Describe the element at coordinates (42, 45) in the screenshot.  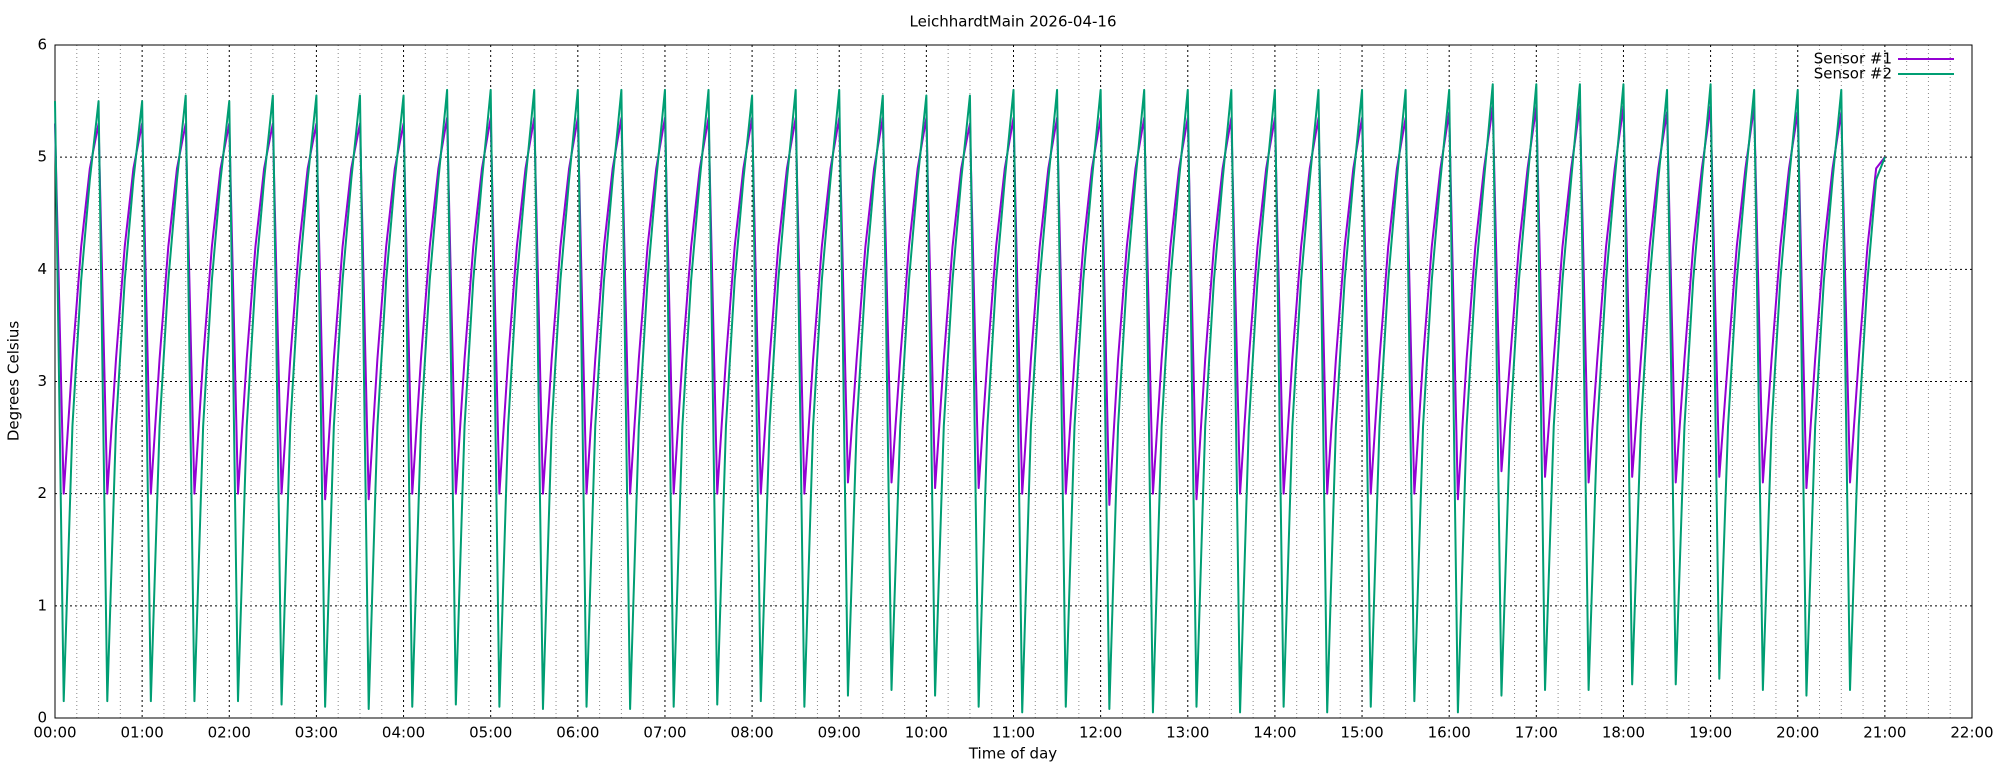
I see `y-tick-label: 6` at that location.